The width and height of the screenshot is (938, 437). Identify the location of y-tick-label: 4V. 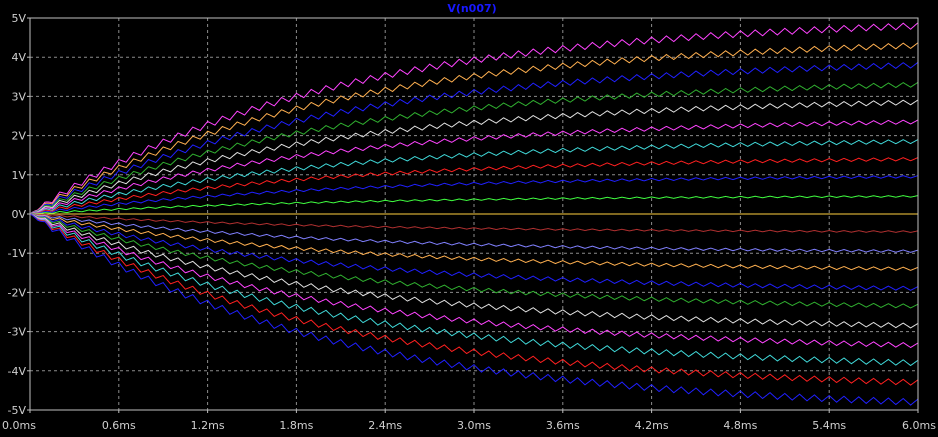
(18, 57).